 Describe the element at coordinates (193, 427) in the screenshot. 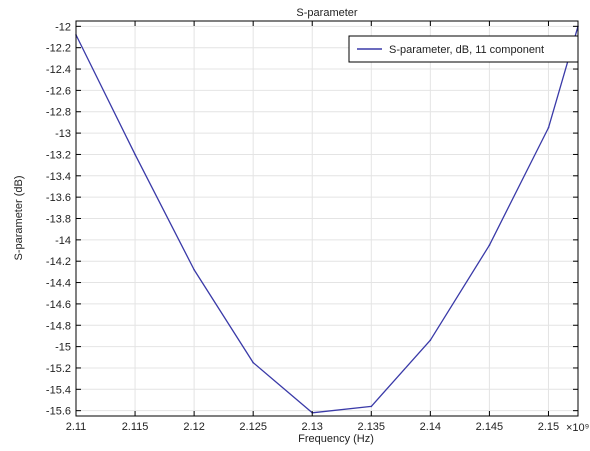

I see `x-tick-label: 2.12` at that location.